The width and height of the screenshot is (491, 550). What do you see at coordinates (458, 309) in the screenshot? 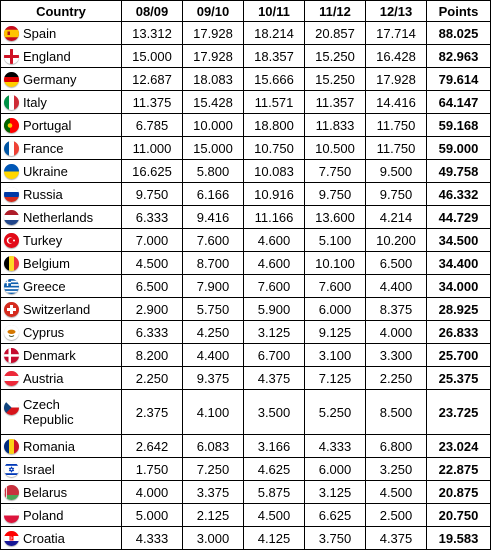
I see `points-value: 28.925` at bounding box center [458, 309].